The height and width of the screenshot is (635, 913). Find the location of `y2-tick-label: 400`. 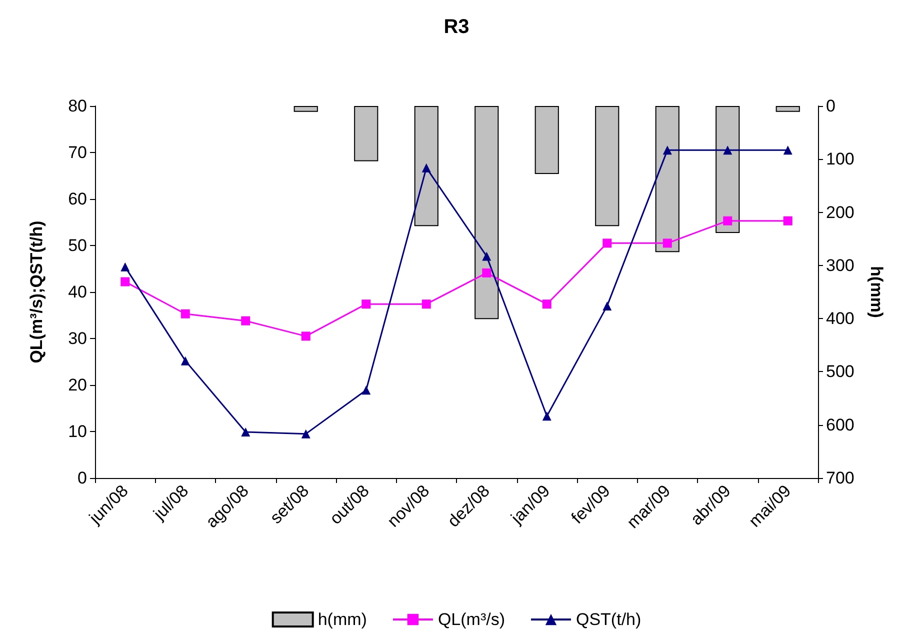

y2-tick-label: 400 is located at coordinates (840, 318).